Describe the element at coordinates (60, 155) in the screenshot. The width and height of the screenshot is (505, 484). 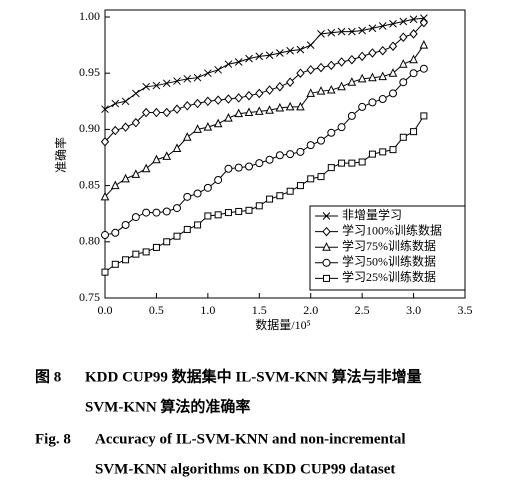
I see `y-axis-label: 准确率` at that location.